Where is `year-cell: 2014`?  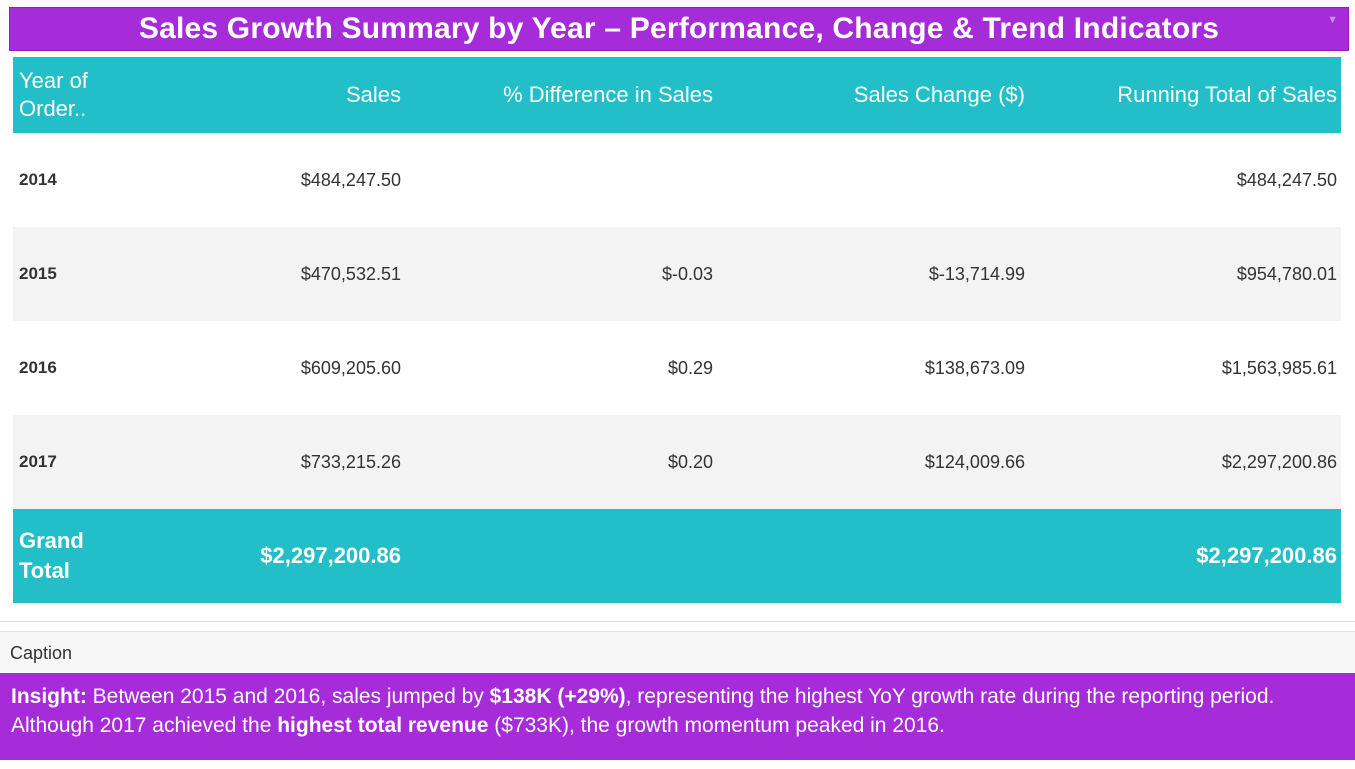 year-cell: 2014 is located at coordinates (38, 179).